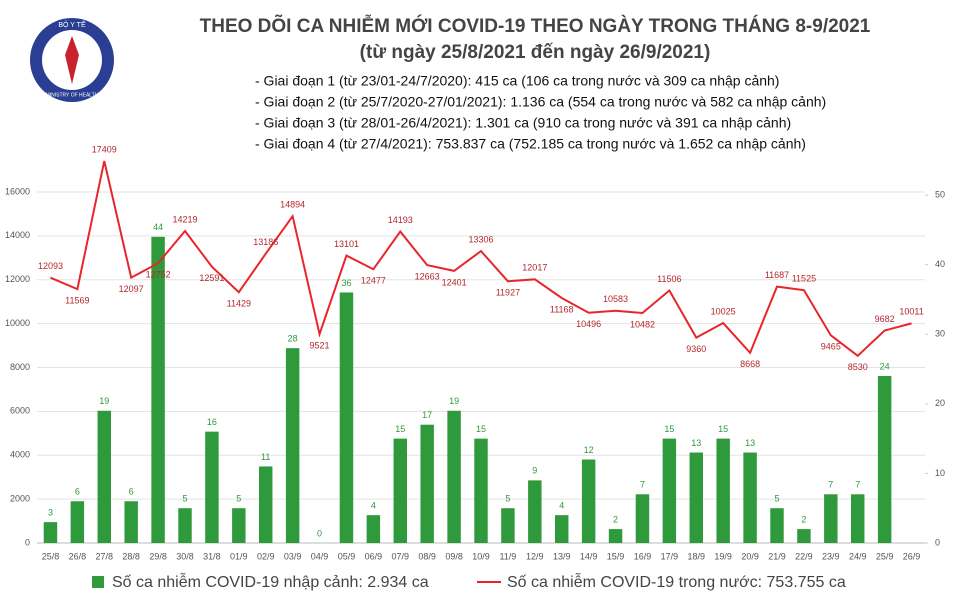  I want to click on legend-label: Số ca nhiễm COVID-19 nhập cảnh: 2.934 ca, so click(270, 581).